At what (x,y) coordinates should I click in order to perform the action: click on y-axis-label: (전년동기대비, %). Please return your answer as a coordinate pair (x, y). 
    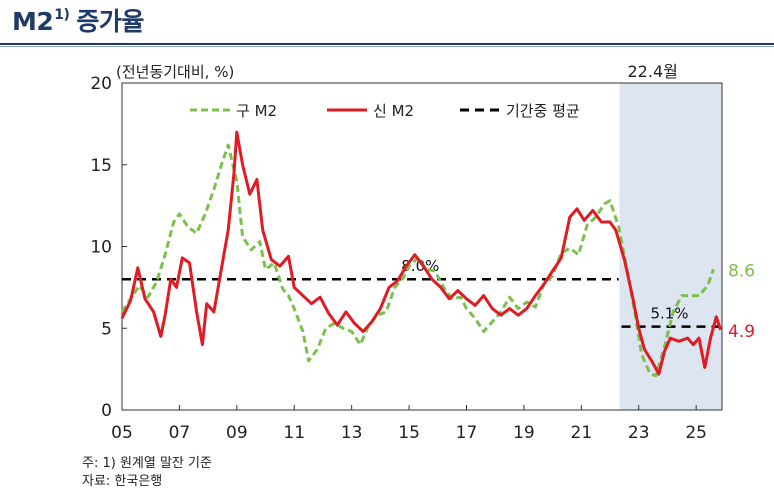
    Looking at the image, I should click on (175, 72).